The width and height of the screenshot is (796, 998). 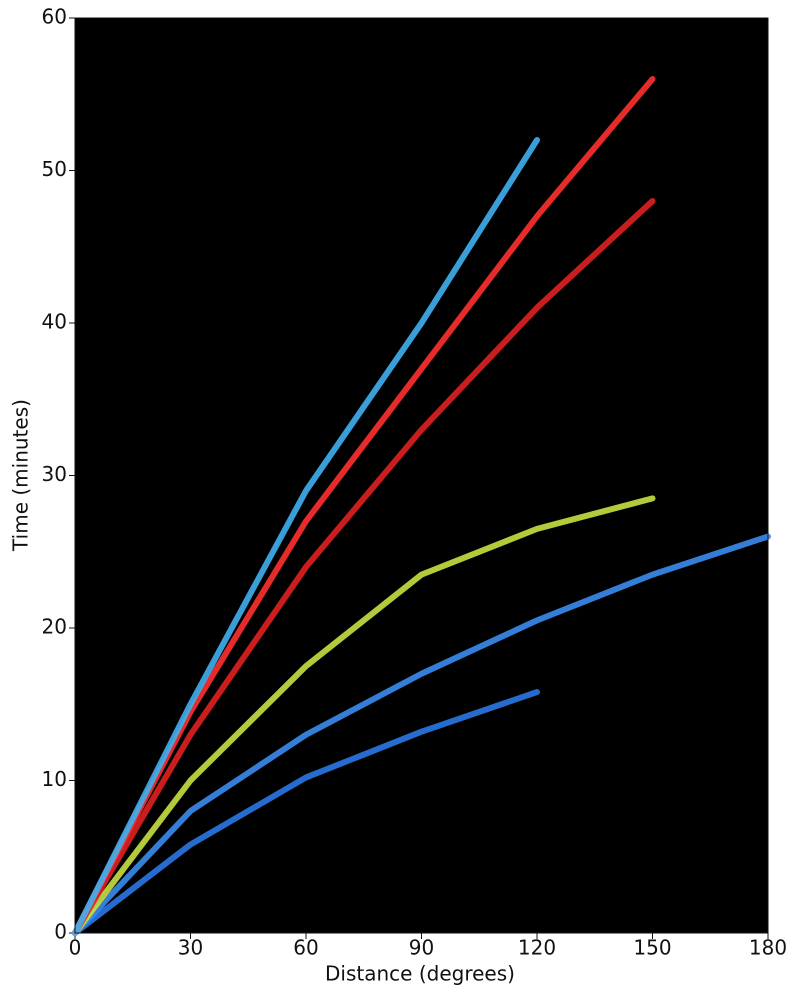 I want to click on travel-time-curve, so click(x=306, y=812).